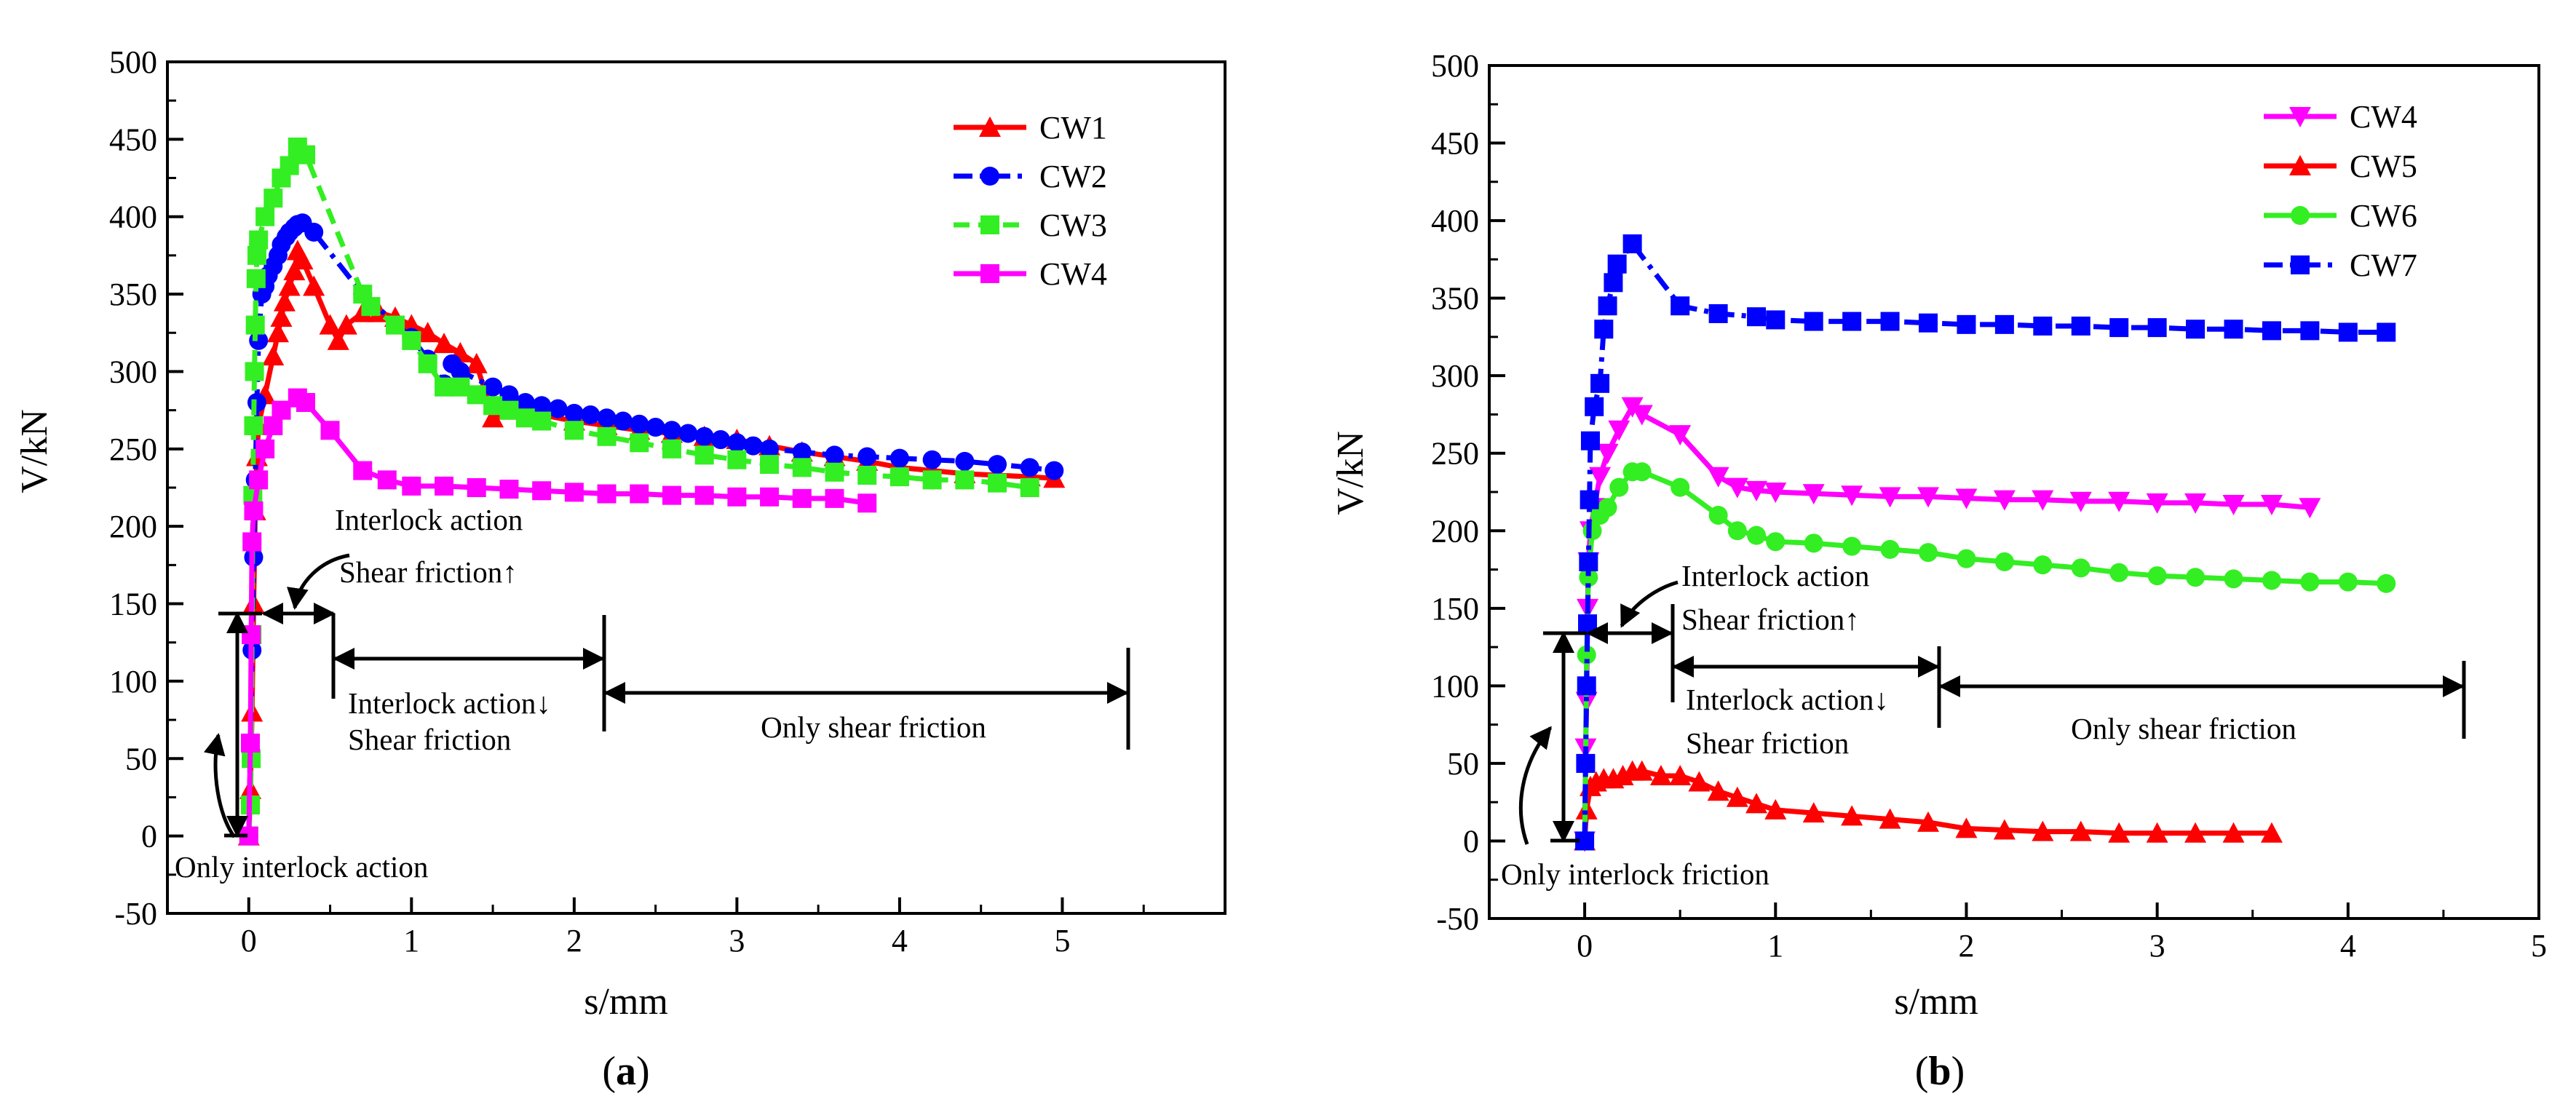 This screenshot has width=2576, height=1115. Describe the element at coordinates (1775, 575) in the screenshot. I see `zone2-label-line1-b: Interlock action` at that location.